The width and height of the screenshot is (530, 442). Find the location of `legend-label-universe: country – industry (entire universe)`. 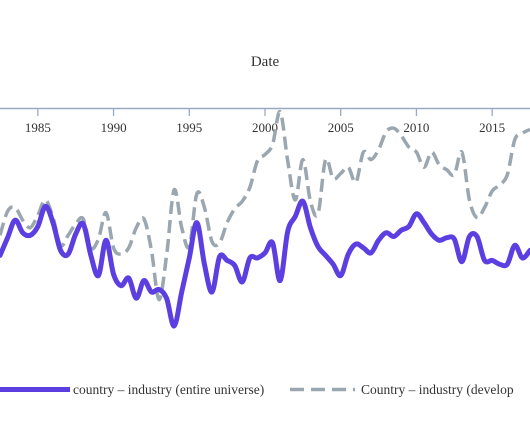

legend-label-universe: country – industry (entire universe) is located at coordinates (168, 389).